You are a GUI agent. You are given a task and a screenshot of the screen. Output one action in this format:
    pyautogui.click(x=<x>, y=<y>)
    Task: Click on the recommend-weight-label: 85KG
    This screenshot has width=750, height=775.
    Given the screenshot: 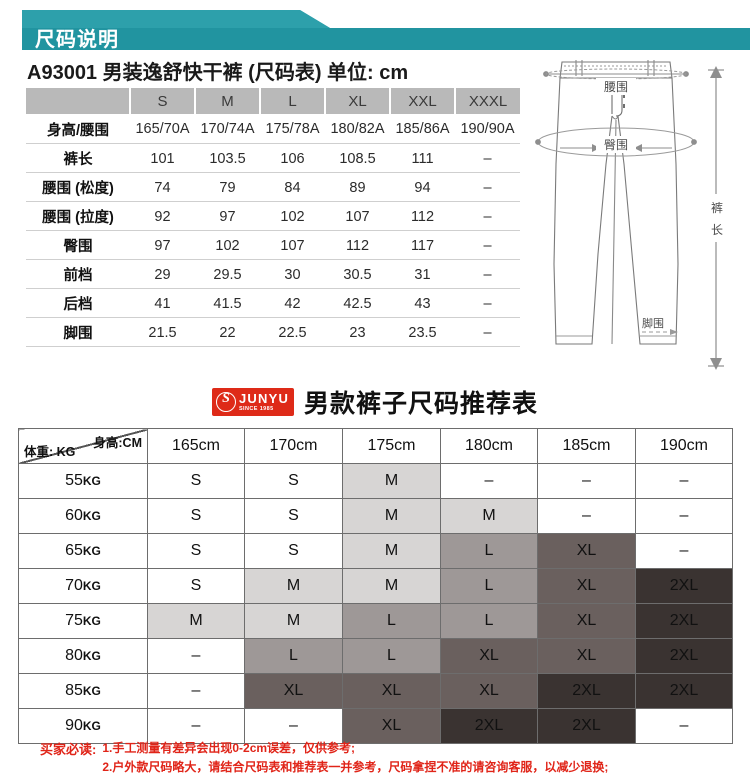 What is the action you would take?
    pyautogui.click(x=83, y=691)
    